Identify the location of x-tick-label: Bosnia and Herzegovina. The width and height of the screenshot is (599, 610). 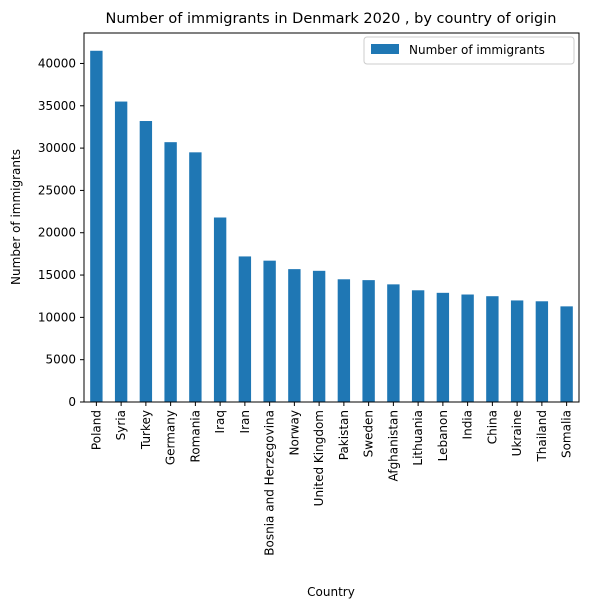
(270, 483).